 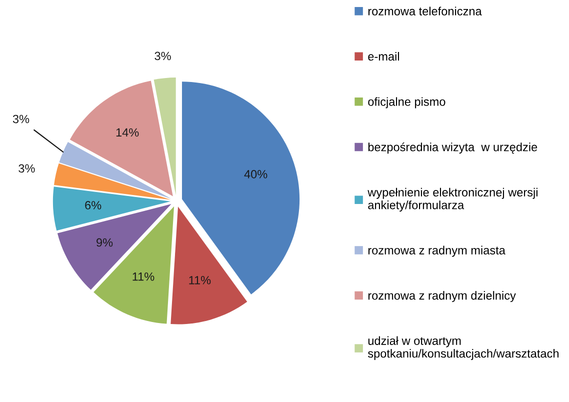 What do you see at coordinates (425, 11) in the screenshot?
I see `legend-label: rozmowa telefoniczna` at bounding box center [425, 11].